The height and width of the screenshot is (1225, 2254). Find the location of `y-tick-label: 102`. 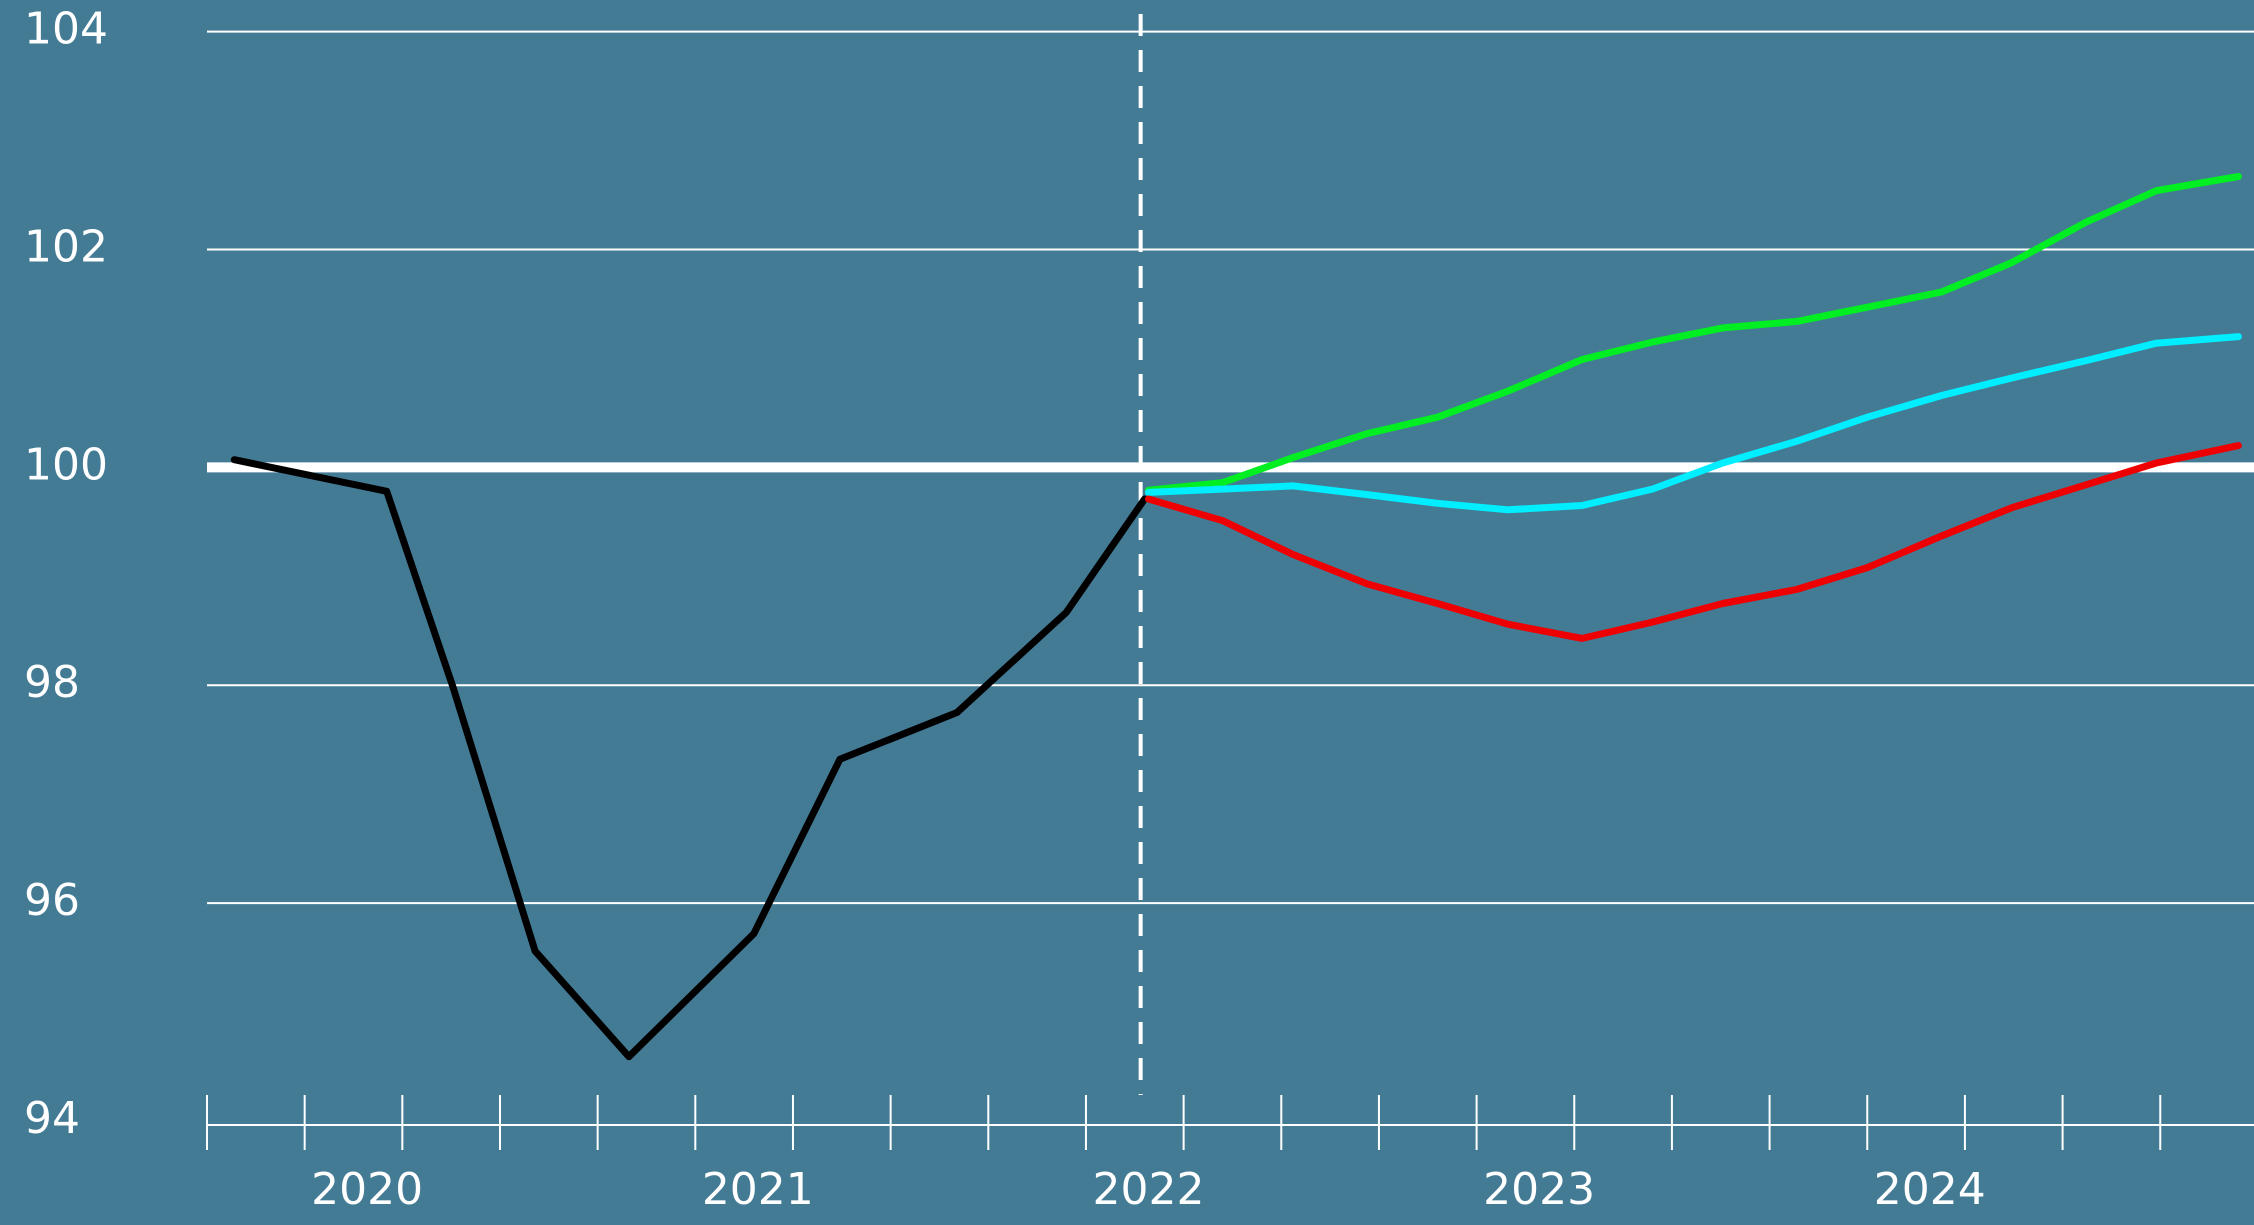

y-tick-label: 102 is located at coordinates (66, 246).